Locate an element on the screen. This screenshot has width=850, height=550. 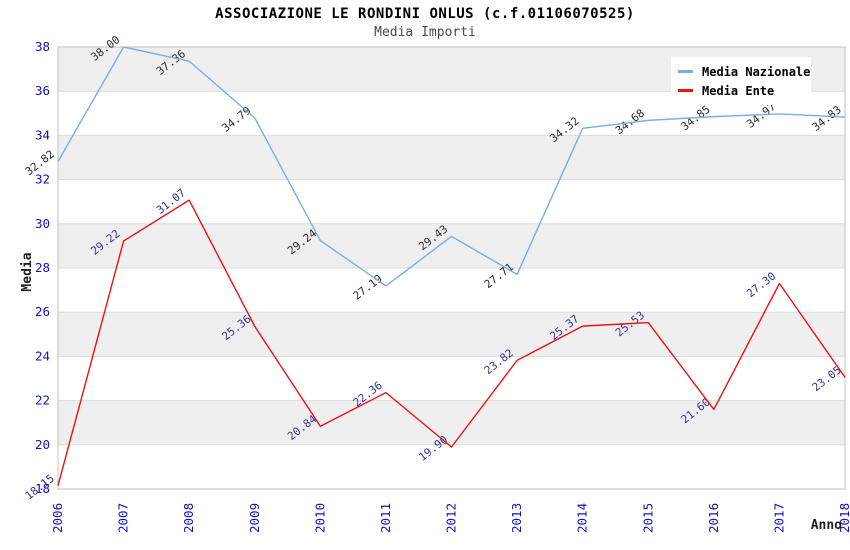
data-label: 27.19 is located at coordinates (368, 287).